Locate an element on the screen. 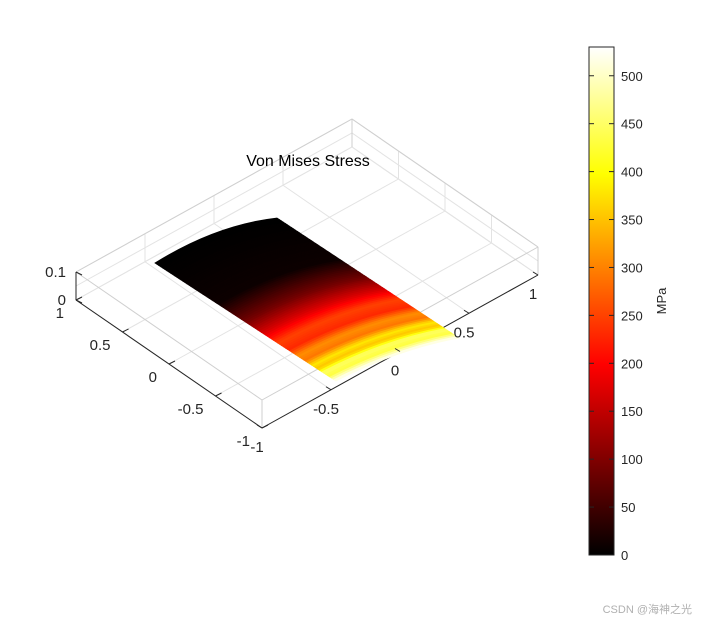 Image resolution: width=702 pixels, height=625 pixels. x-tick-label: -0.5 is located at coordinates (326, 409).